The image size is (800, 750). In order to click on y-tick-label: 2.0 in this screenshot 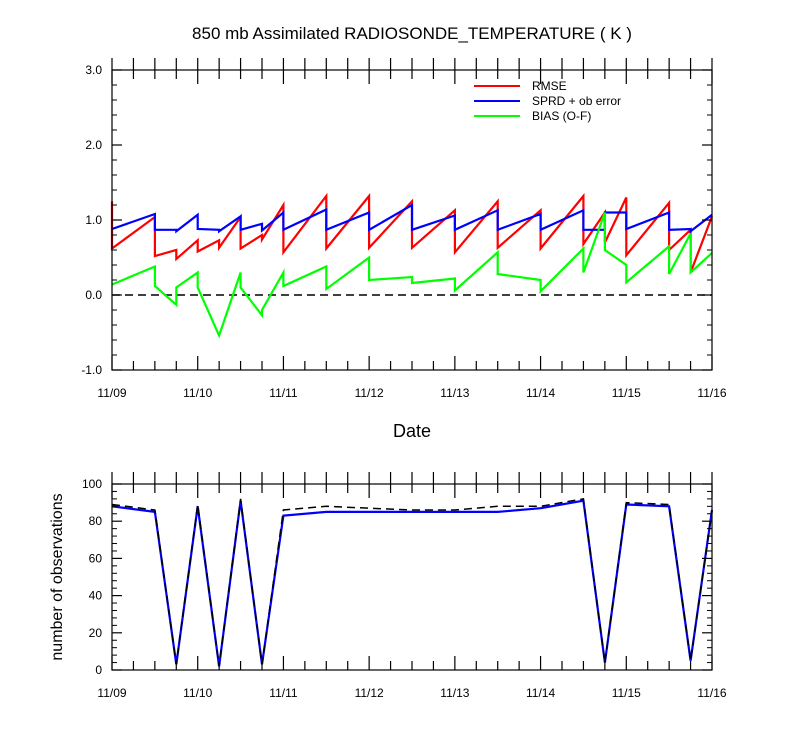, I will do `click(93, 145)`.